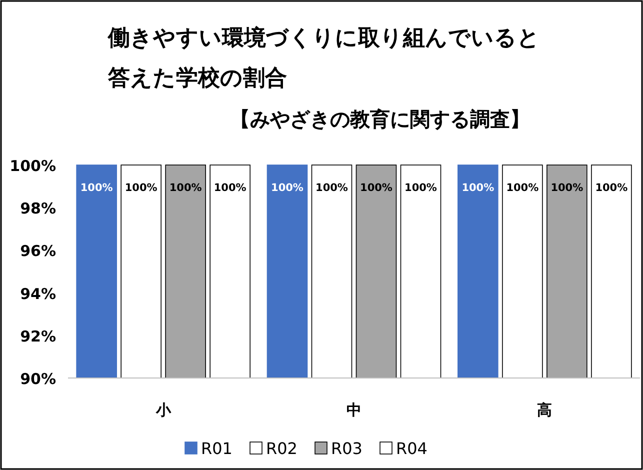 The height and width of the screenshot is (470, 643). What do you see at coordinates (38, 251) in the screenshot?
I see `y-tick-label: 96%` at bounding box center [38, 251].